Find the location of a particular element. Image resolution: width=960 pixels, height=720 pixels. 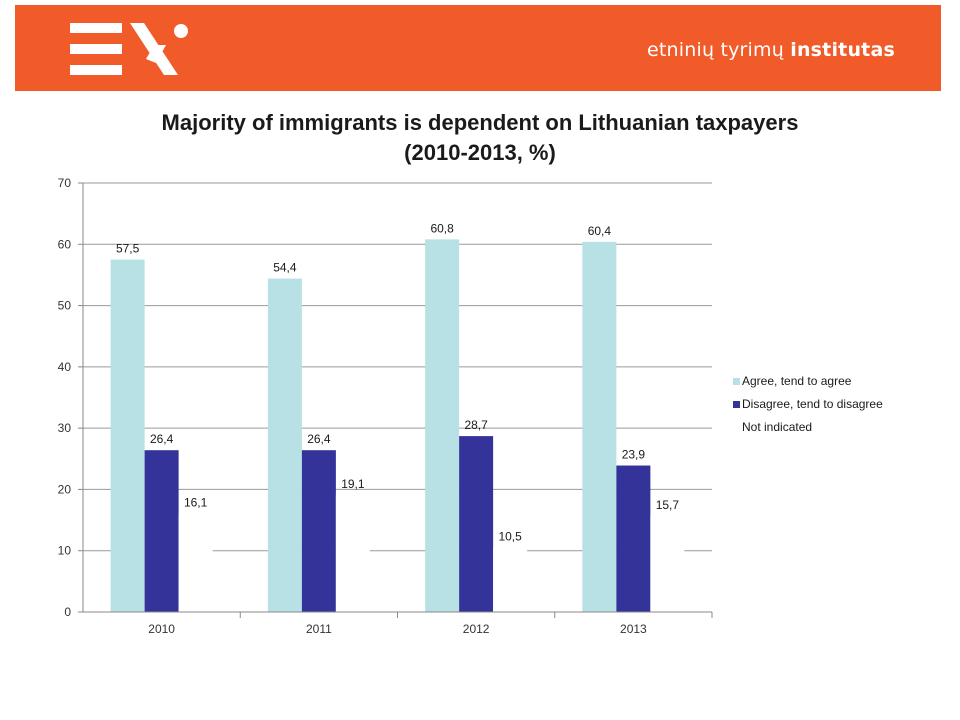

x-tick-label: 2013 is located at coordinates (633, 629).